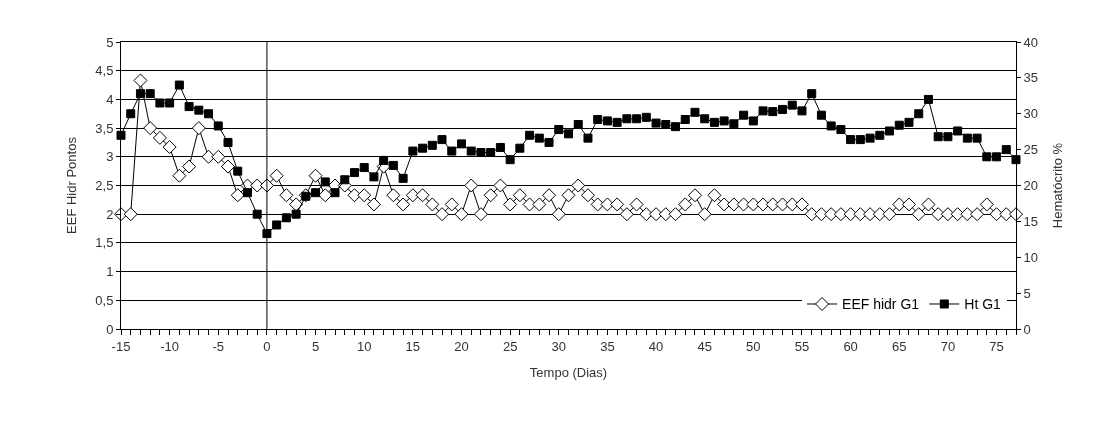 Image resolution: width=1118 pixels, height=435 pixels. What do you see at coordinates (948, 346) in the screenshot?
I see `x-tick-label: 70` at bounding box center [948, 346].